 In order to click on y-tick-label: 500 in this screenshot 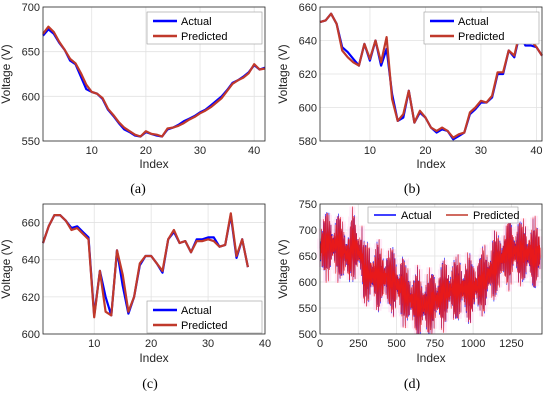, I will do `click(308, 335)`.